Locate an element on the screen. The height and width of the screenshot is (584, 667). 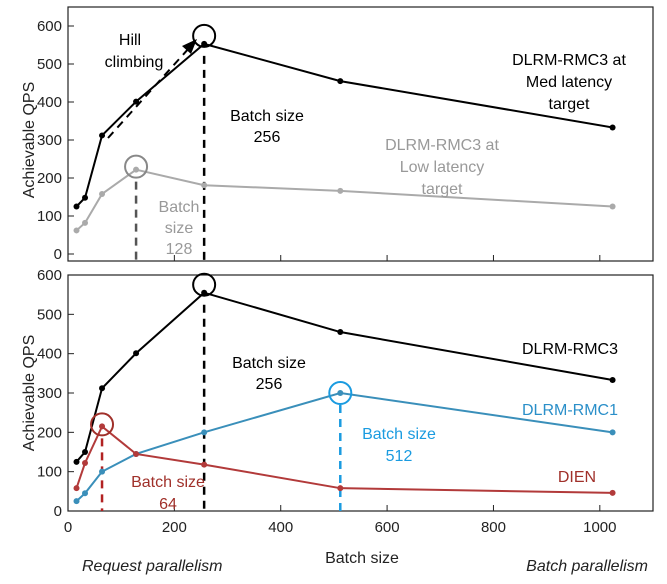
top-peak-circle-med is located at coordinates (204, 35).